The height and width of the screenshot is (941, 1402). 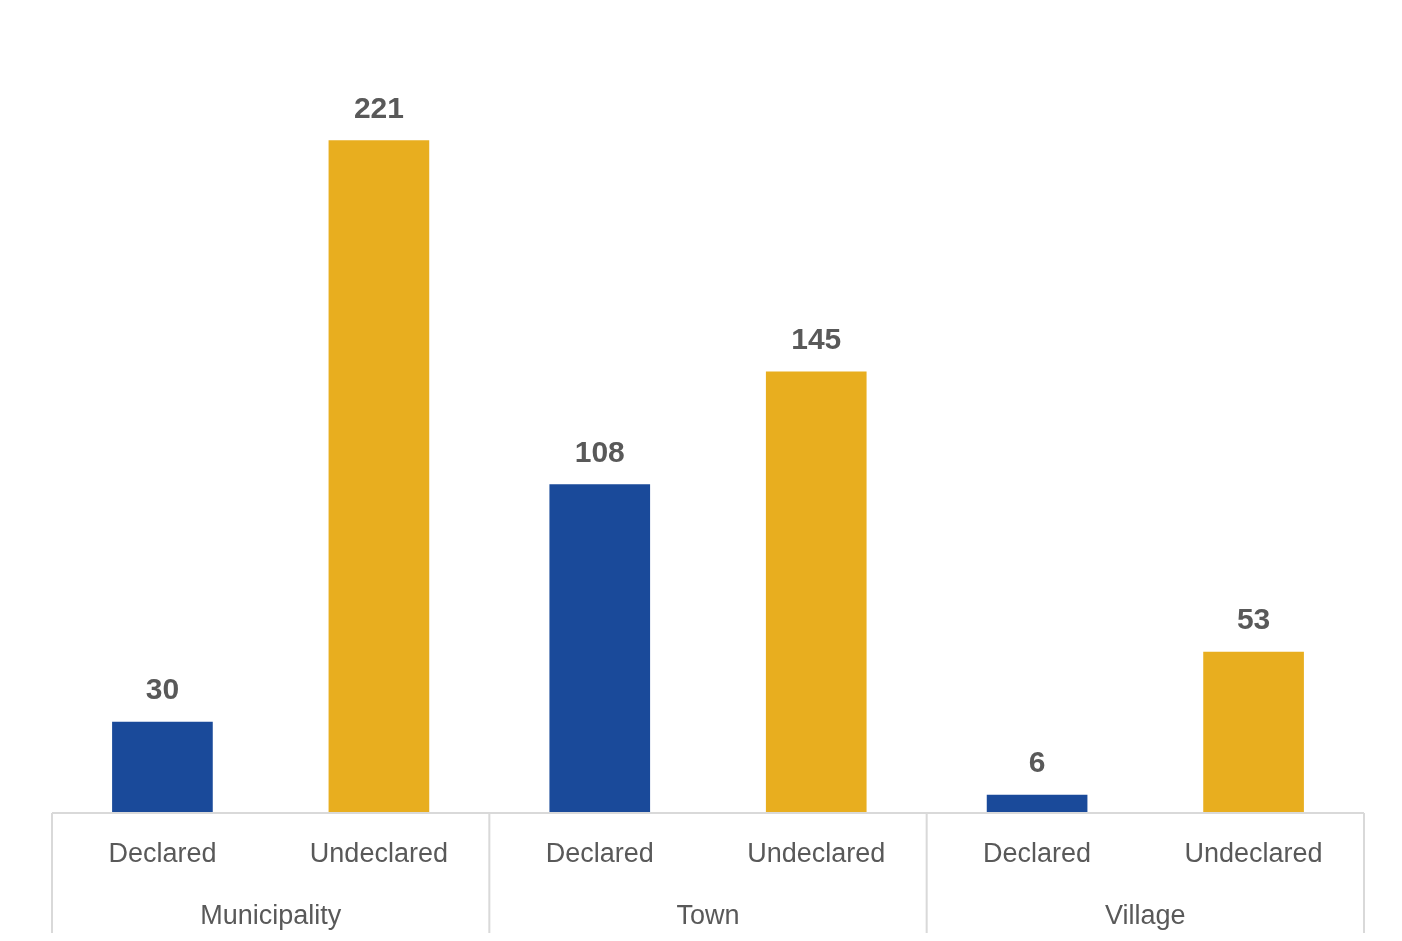 What do you see at coordinates (1037, 761) in the screenshot?
I see `data-label: 6` at bounding box center [1037, 761].